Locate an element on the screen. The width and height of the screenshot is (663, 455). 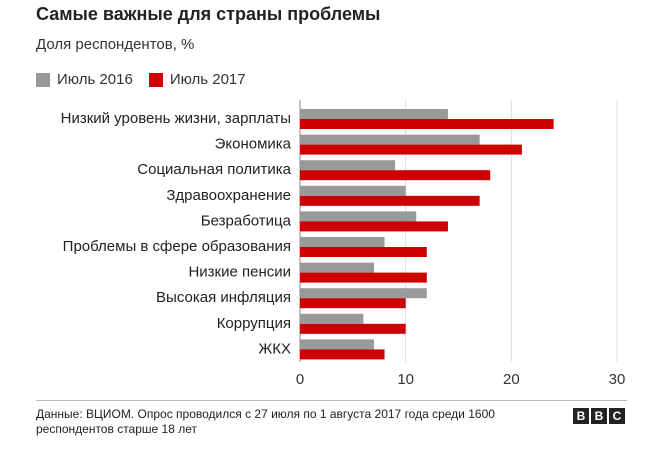
x-tick-label: 20 is located at coordinates (511, 379).